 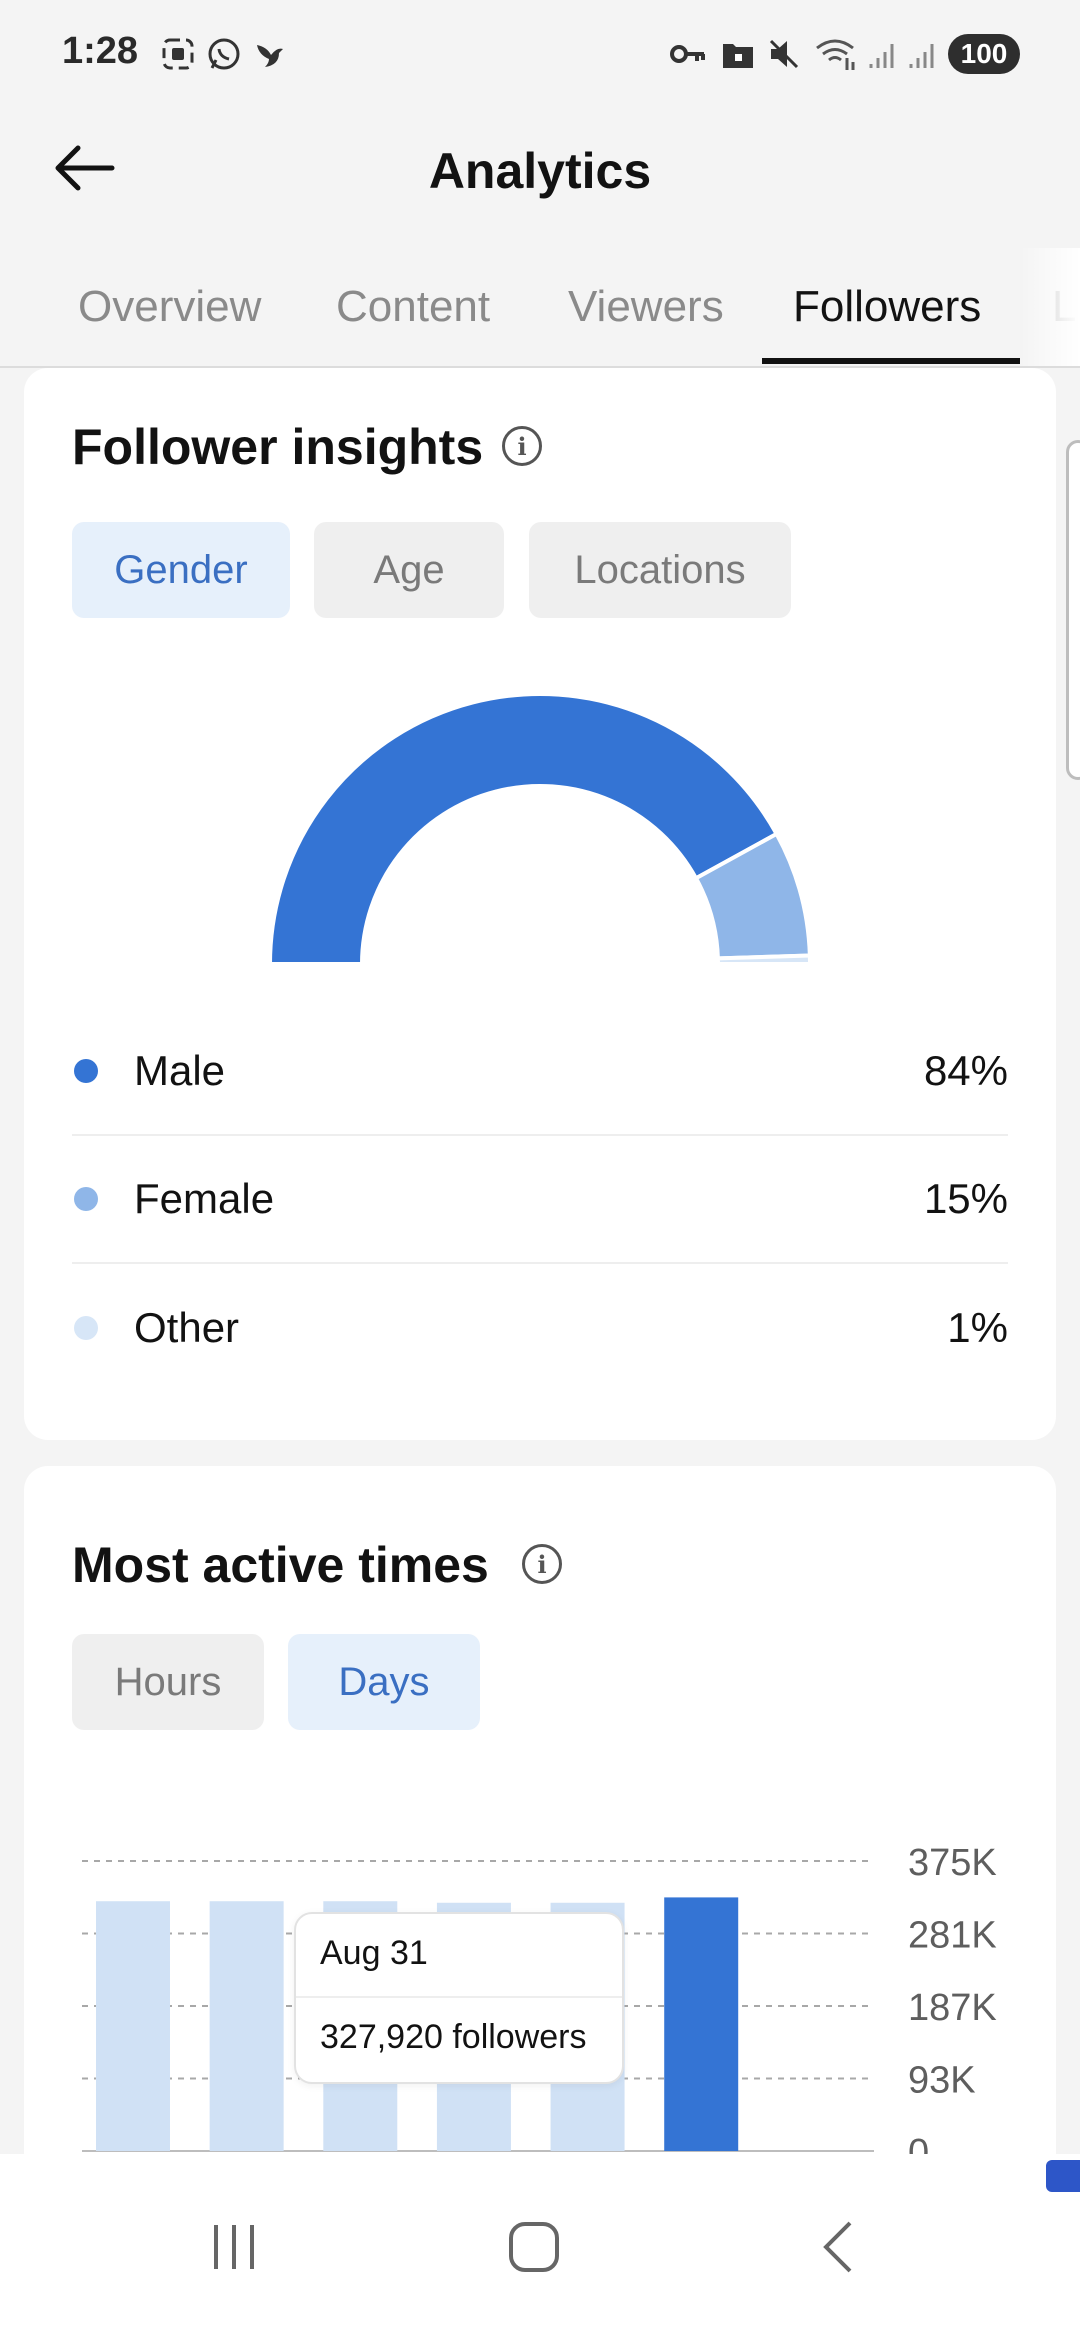 I want to click on status-bar: 1:28 100, so click(x=540, y=55).